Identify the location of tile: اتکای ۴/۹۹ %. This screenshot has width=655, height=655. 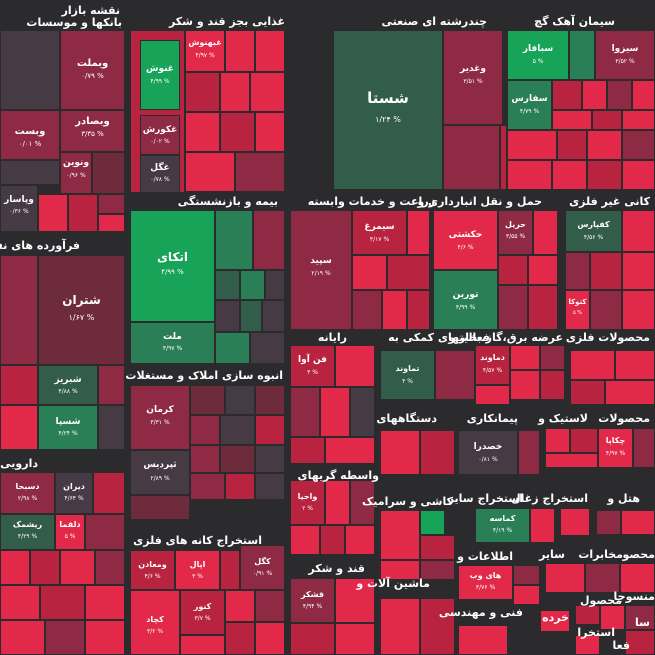
(172, 266).